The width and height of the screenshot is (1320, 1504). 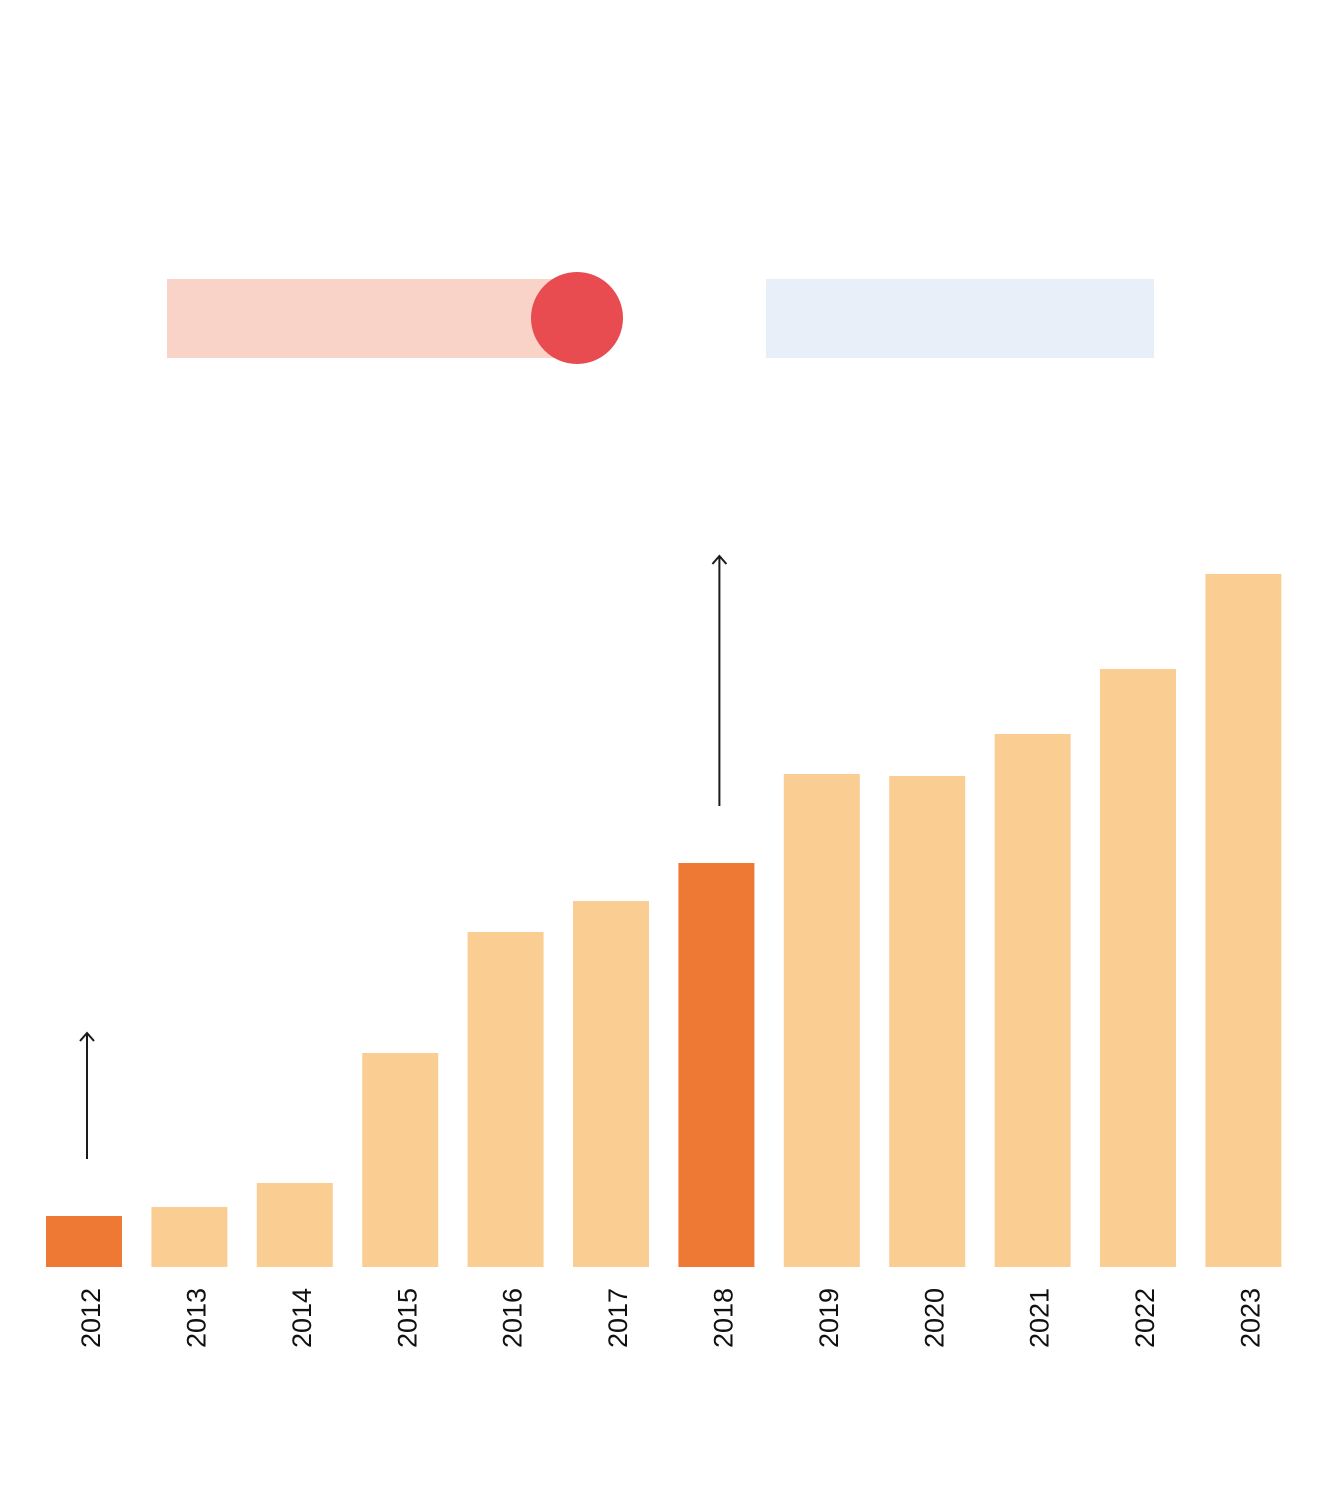 What do you see at coordinates (1243, 920) in the screenshot?
I see `bar-2023` at bounding box center [1243, 920].